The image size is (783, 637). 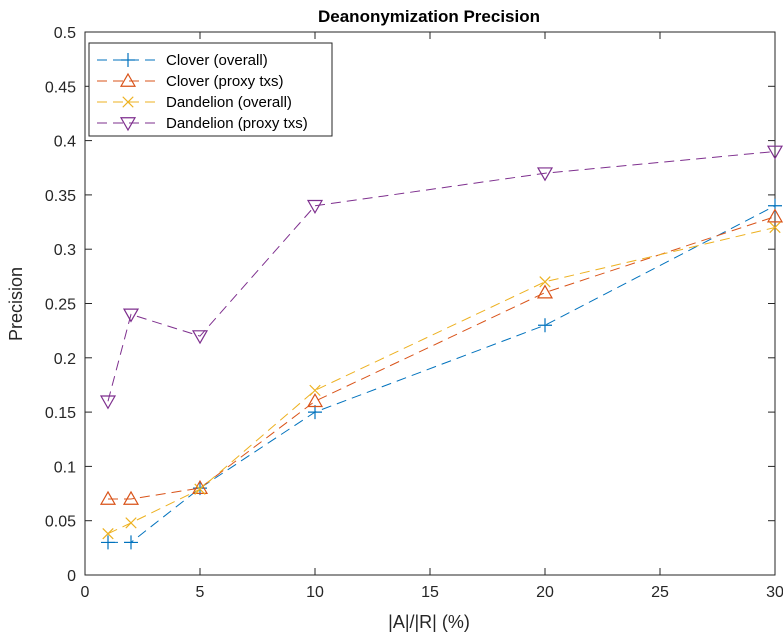 What do you see at coordinates (229, 102) in the screenshot?
I see `legend-label: Dandelion (overall)` at bounding box center [229, 102].